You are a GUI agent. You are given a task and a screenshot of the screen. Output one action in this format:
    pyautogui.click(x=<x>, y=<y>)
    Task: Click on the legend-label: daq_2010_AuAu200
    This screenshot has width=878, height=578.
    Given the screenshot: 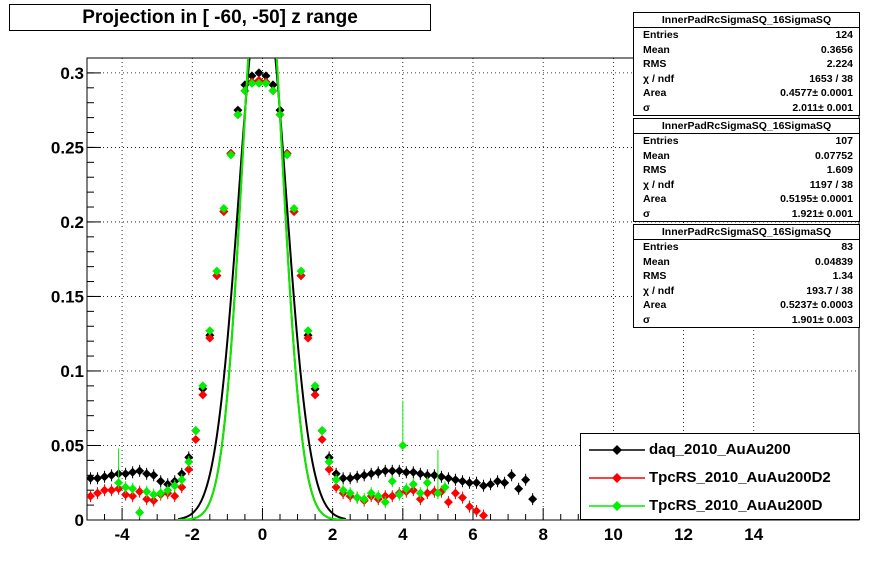 What is the action you would take?
    pyautogui.click(x=720, y=449)
    